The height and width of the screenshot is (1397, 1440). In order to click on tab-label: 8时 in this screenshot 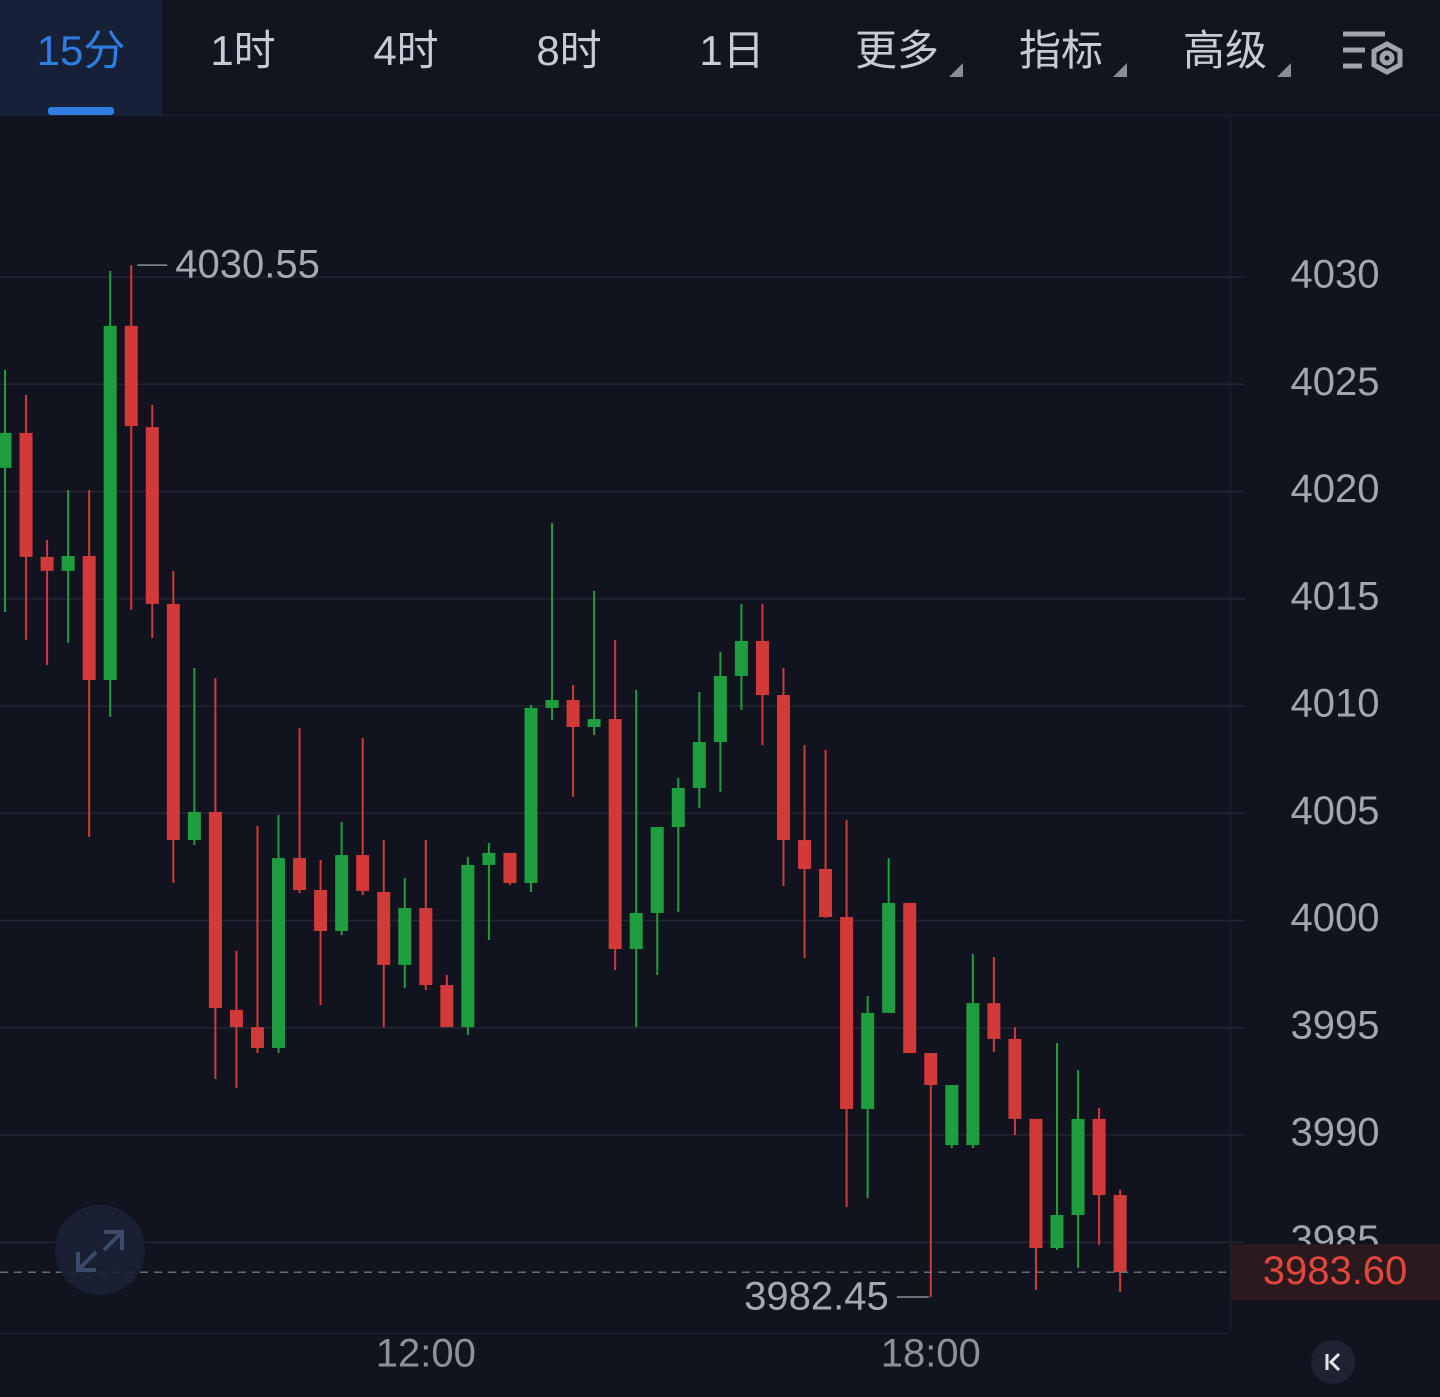, I will do `click(568, 50)`.